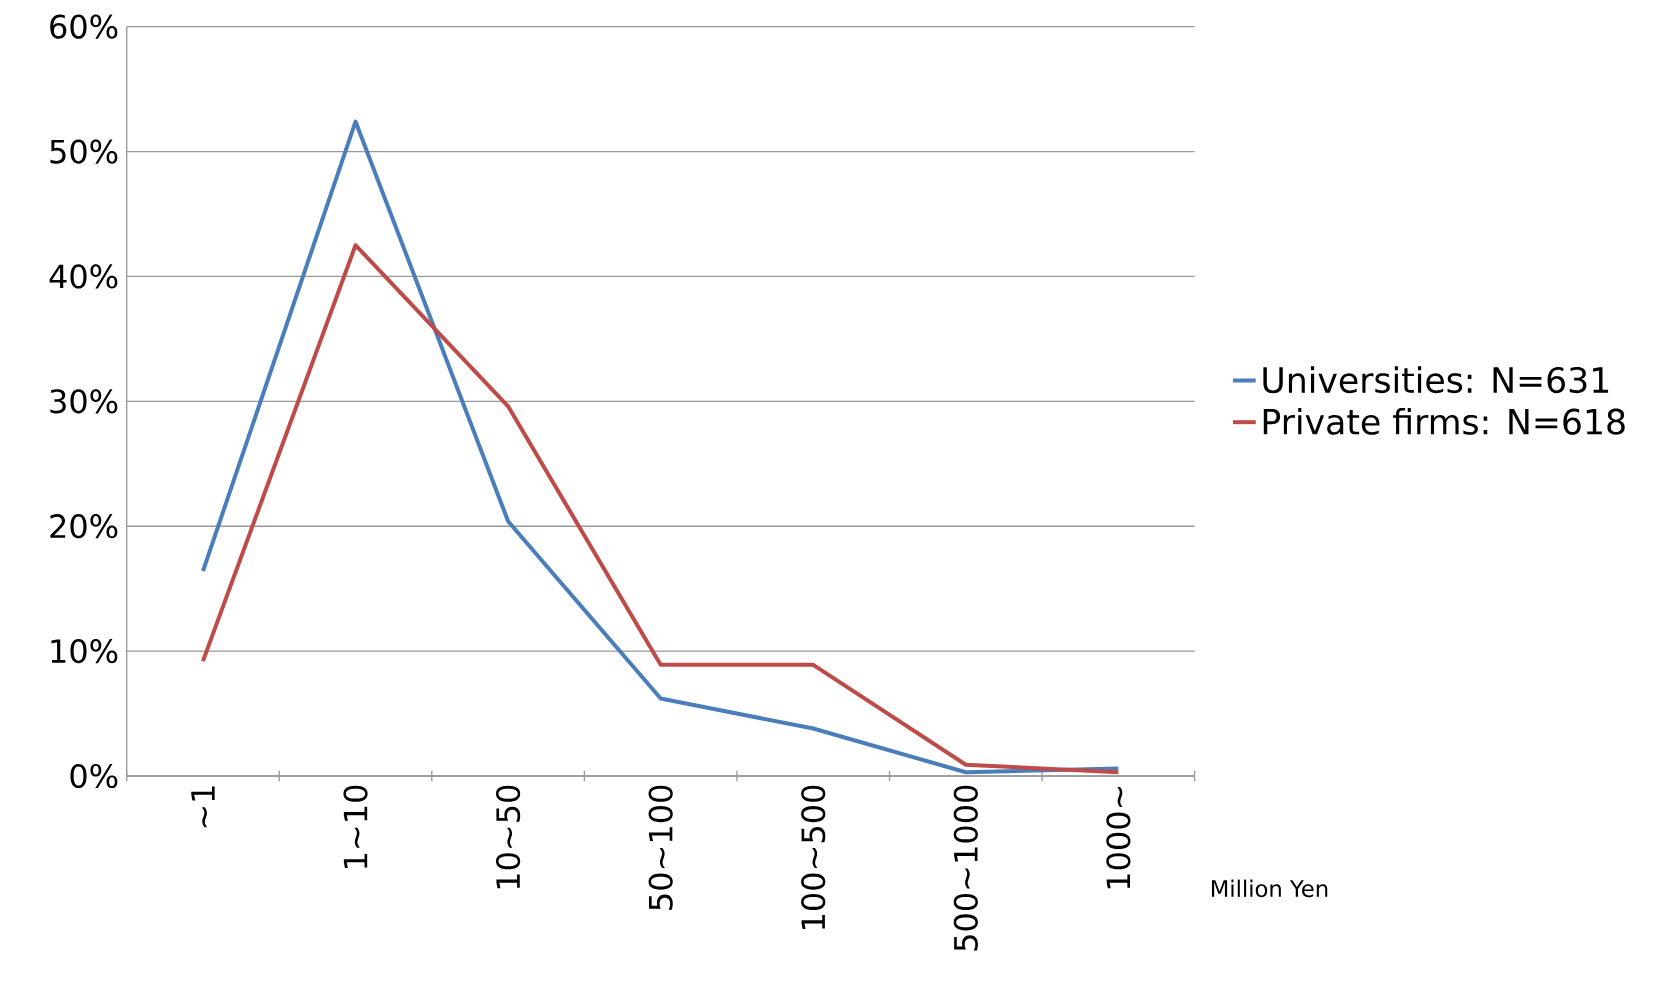 The height and width of the screenshot is (998, 1661). Describe the element at coordinates (1436, 380) in the screenshot. I see `legend-label: Universities: N=631` at that location.